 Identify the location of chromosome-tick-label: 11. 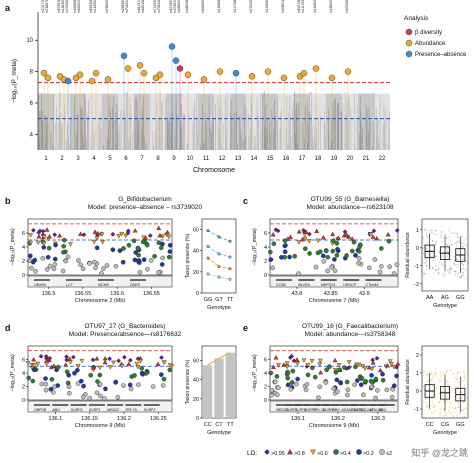
(206, 159).